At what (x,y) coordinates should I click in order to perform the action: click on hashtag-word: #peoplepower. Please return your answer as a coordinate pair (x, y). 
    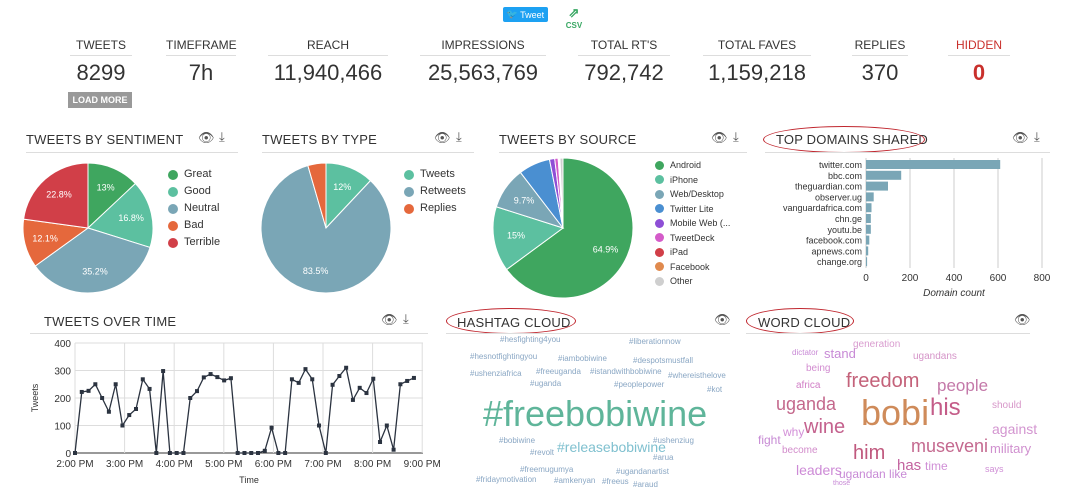
    Looking at the image, I should click on (639, 384).